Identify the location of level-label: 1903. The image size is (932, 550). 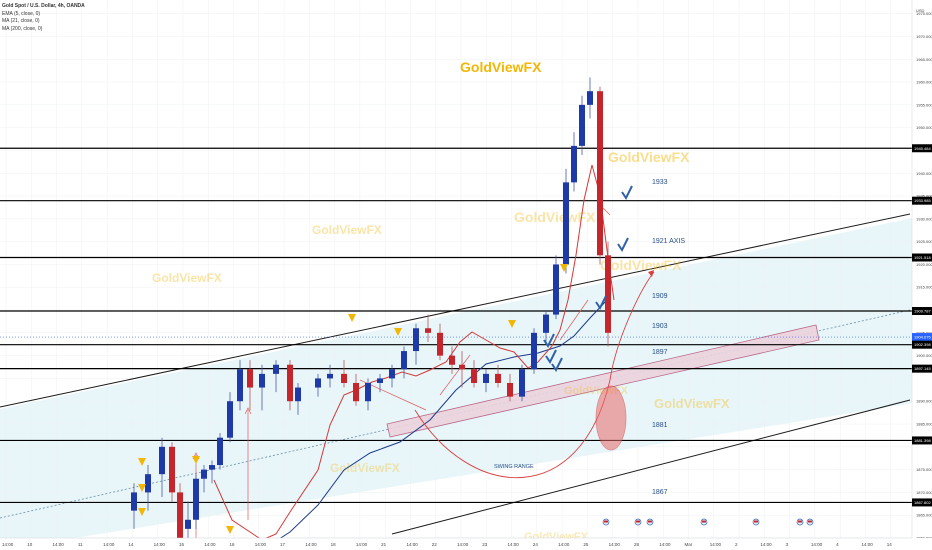
(660, 326).